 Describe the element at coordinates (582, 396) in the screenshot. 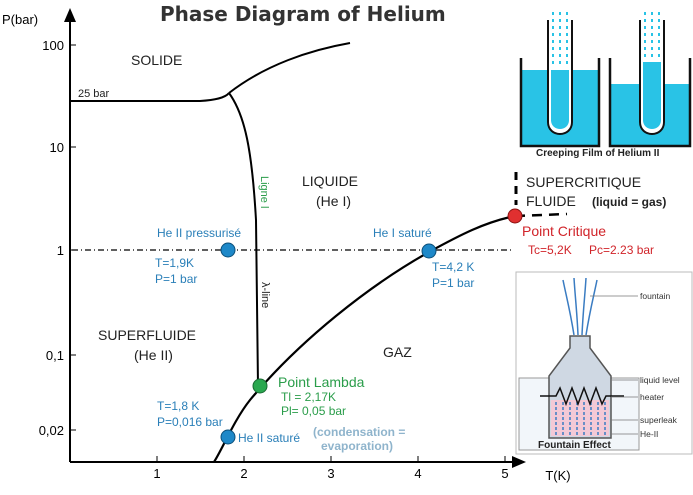

I see `heater-icon` at that location.